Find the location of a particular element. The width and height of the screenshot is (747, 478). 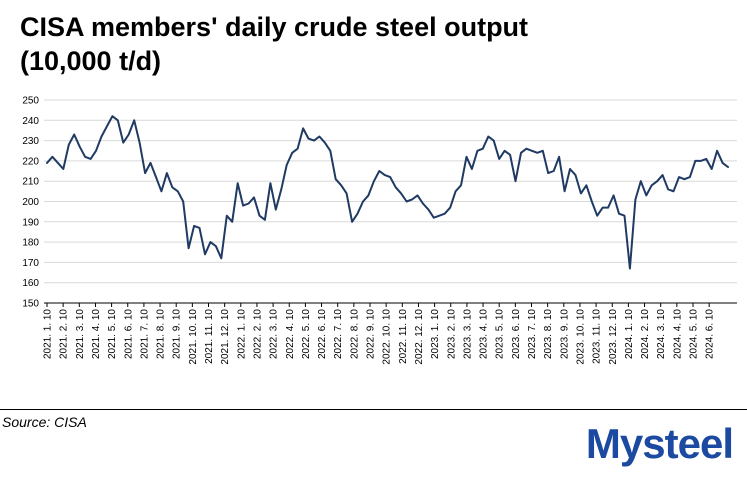

x-tick-label: 2021. 9. 10 is located at coordinates (177, 334).